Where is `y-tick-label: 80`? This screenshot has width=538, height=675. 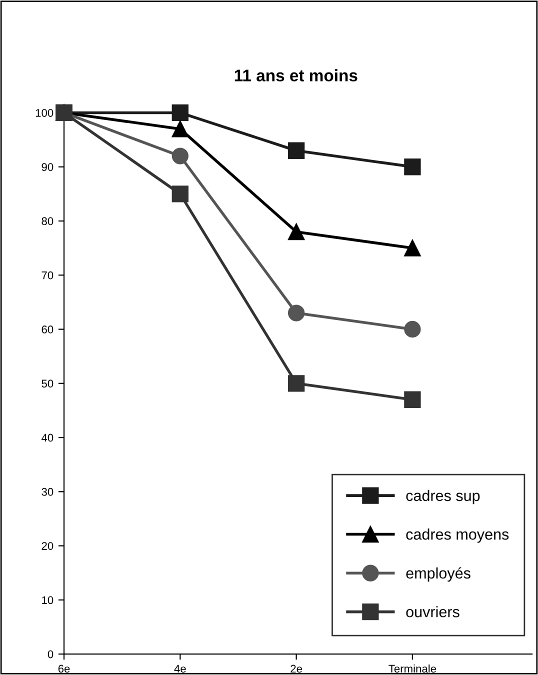 y-tick-label: 80 is located at coordinates (48, 221).